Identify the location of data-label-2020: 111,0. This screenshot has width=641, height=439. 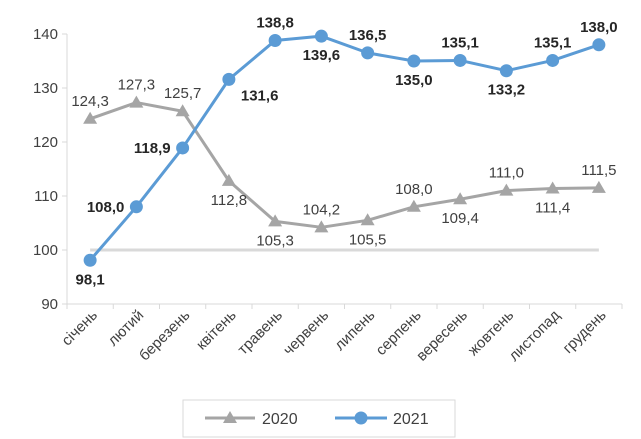
(506, 173).